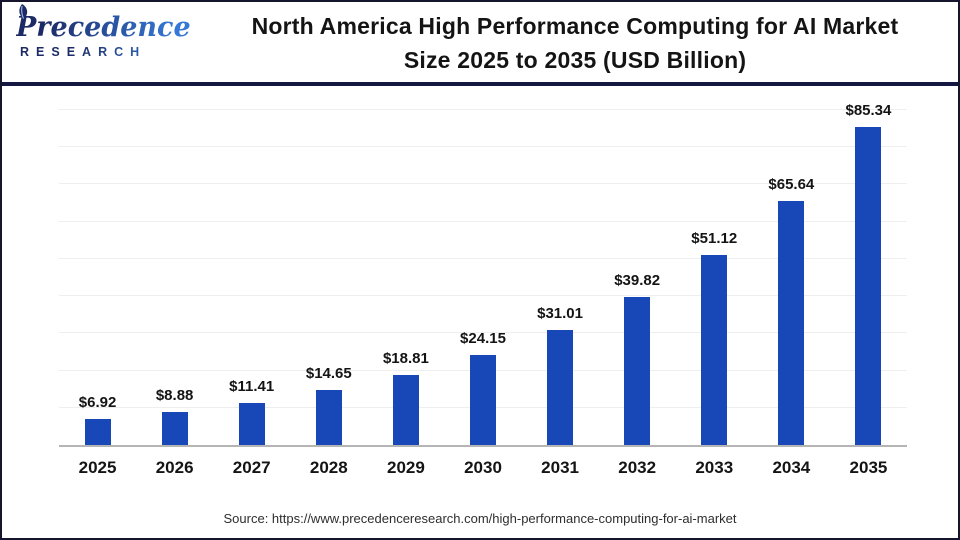 This screenshot has width=960, height=540. What do you see at coordinates (23, 11) in the screenshot?
I see `leaf-icon` at bounding box center [23, 11].